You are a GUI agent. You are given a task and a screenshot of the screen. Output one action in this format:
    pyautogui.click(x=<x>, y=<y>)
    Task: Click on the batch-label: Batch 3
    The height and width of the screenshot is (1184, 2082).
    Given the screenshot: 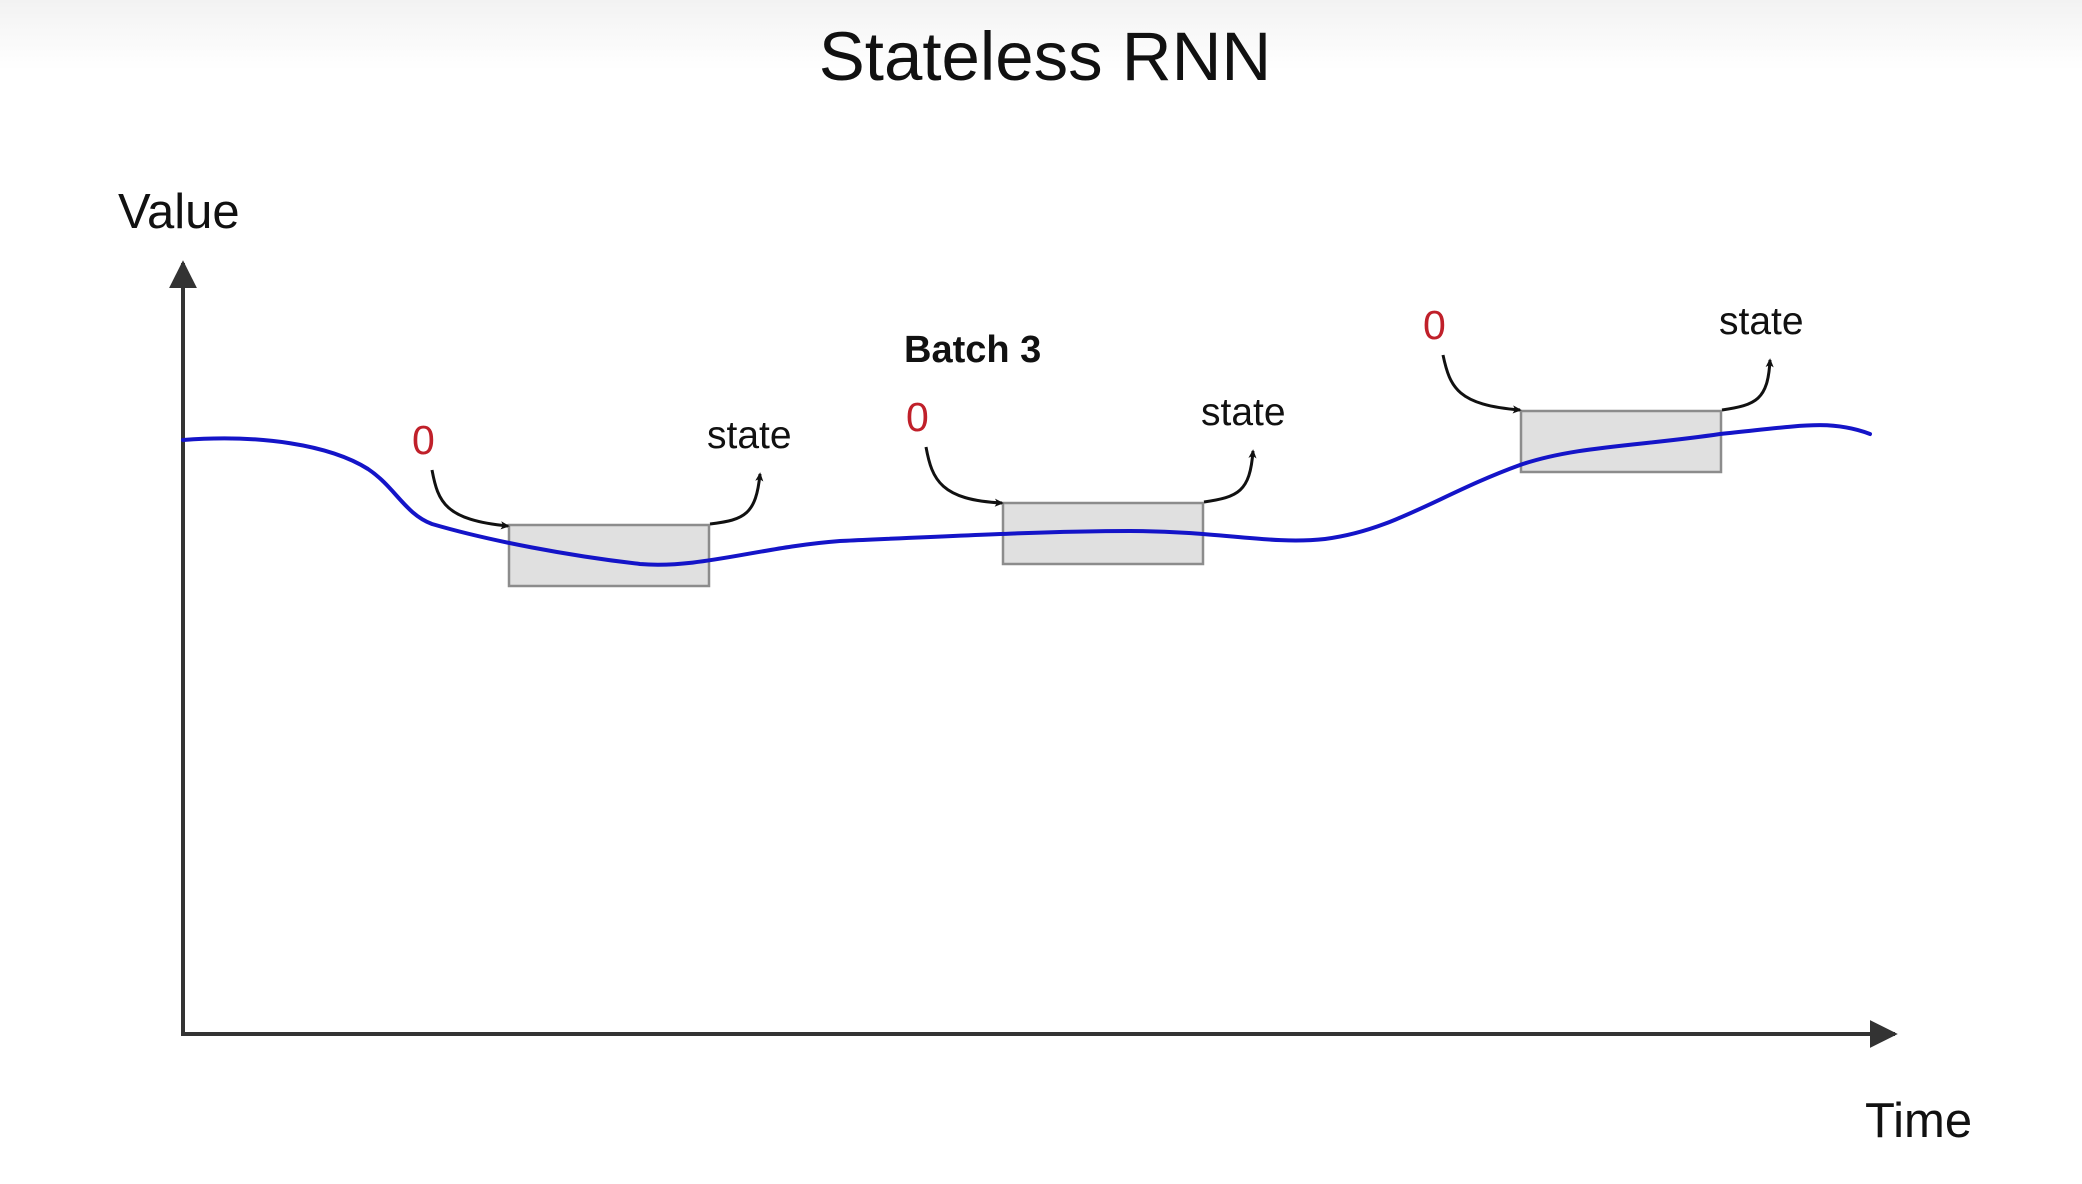 What is the action you would take?
    pyautogui.click(x=972, y=350)
    